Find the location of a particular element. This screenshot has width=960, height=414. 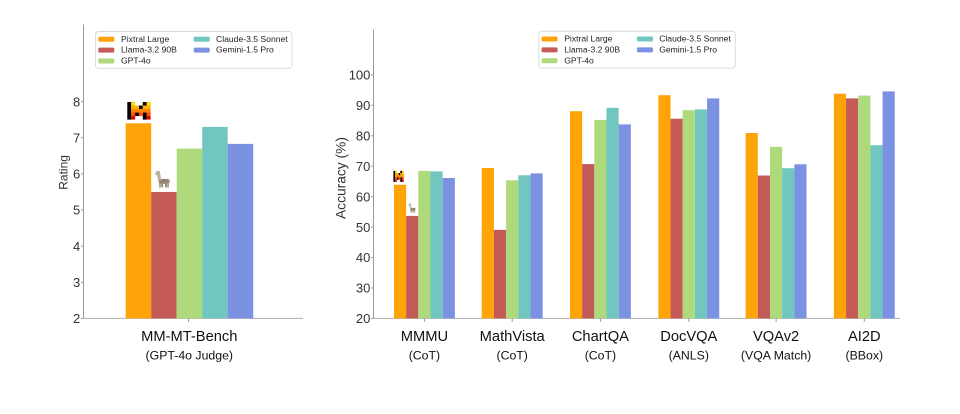

svg-text: (ANLS) is located at coordinates (689, 356).